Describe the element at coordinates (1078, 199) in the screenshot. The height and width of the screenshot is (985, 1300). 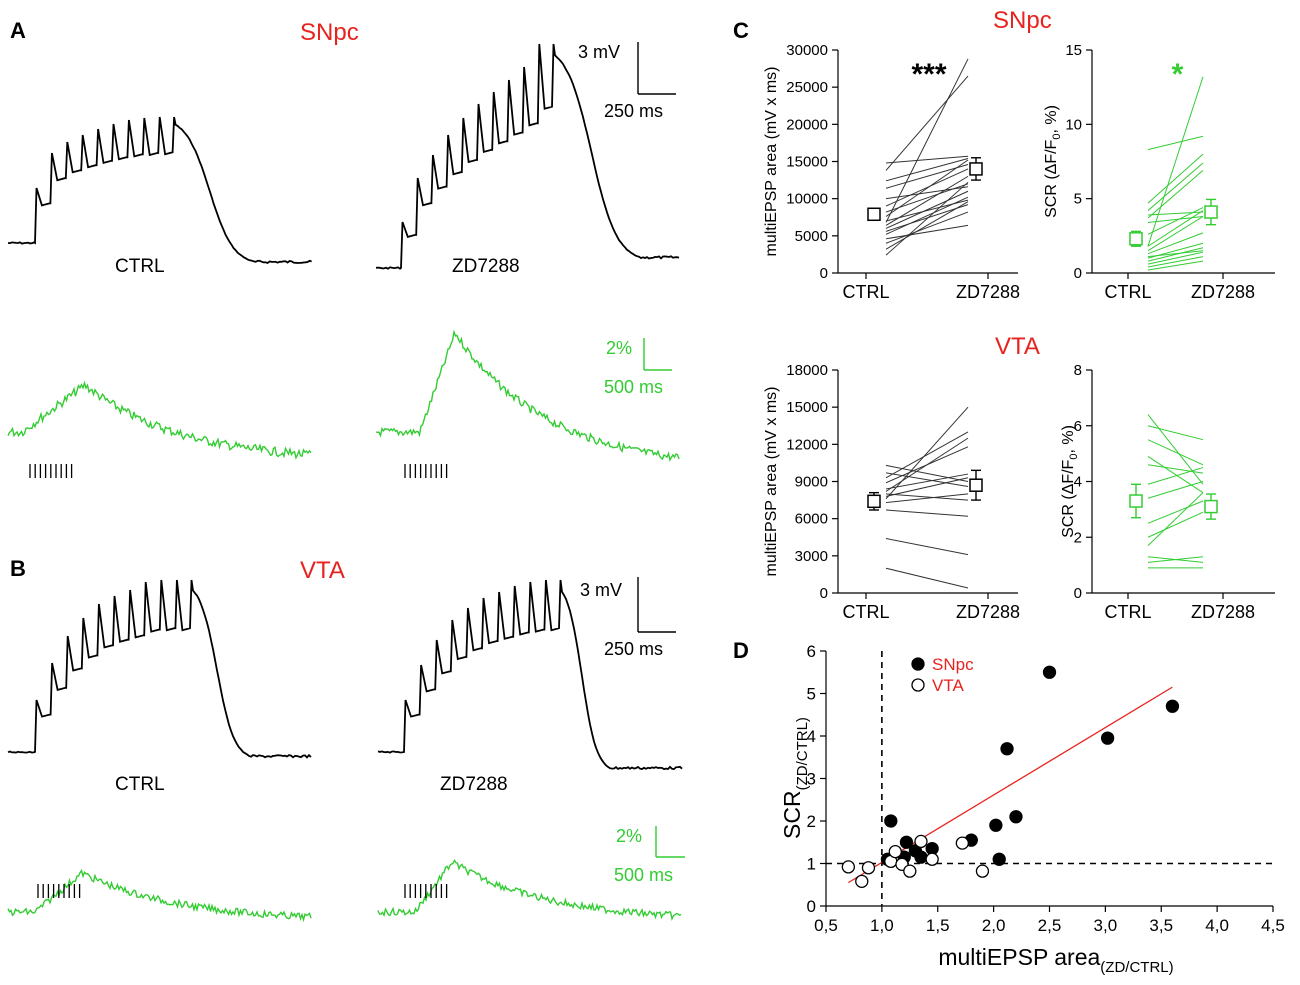
I see `c-snpc-scr-y-tick-label: 5` at that location.